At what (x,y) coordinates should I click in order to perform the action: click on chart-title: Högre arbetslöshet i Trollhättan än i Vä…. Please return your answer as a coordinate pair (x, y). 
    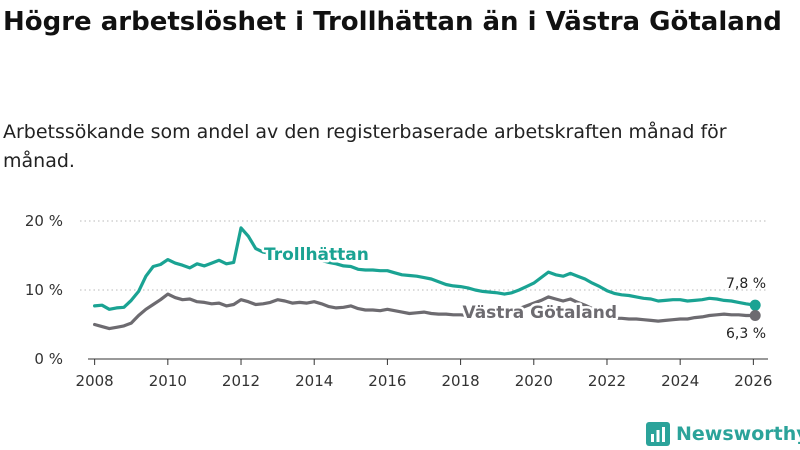
    Looking at the image, I should click on (392, 22).